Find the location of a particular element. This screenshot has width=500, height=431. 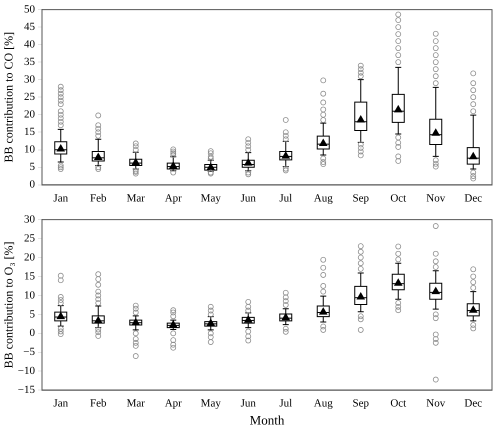

y-tick-label: 40 is located at coordinates (30, 44).